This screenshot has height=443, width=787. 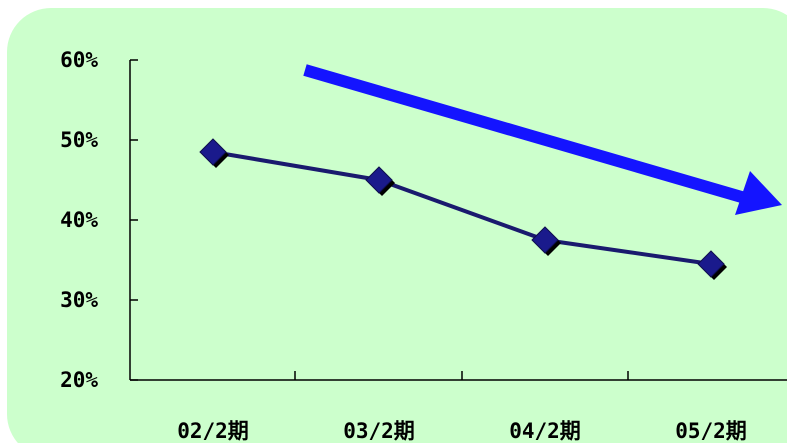 I want to click on y-tick-label: 20%, so click(x=79, y=380).